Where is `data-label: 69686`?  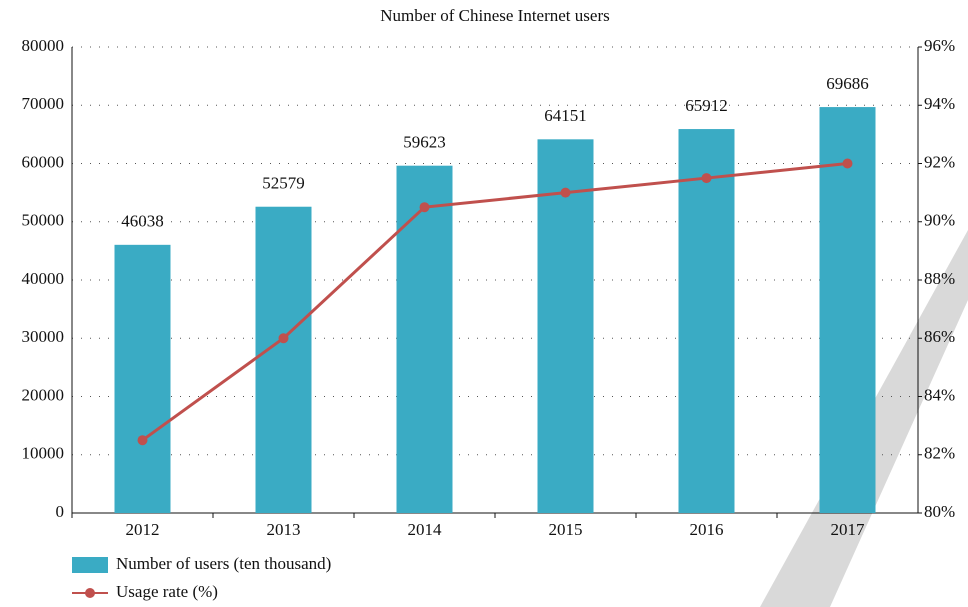
data-label: 69686 is located at coordinates (847, 83).